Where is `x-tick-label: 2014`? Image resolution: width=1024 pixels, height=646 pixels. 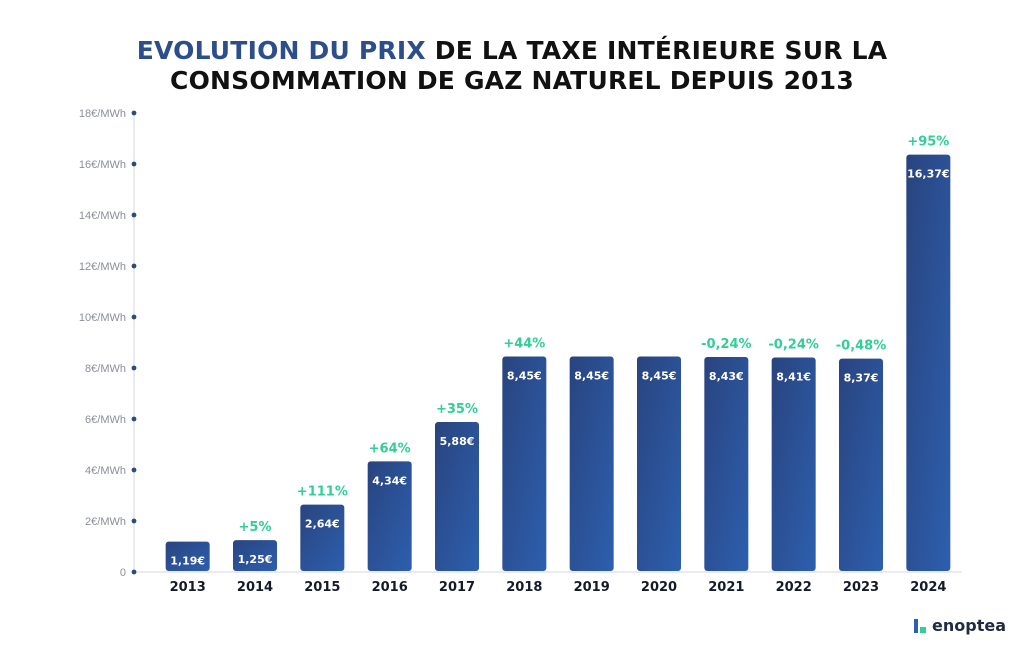 x-tick-label: 2014 is located at coordinates (255, 587).